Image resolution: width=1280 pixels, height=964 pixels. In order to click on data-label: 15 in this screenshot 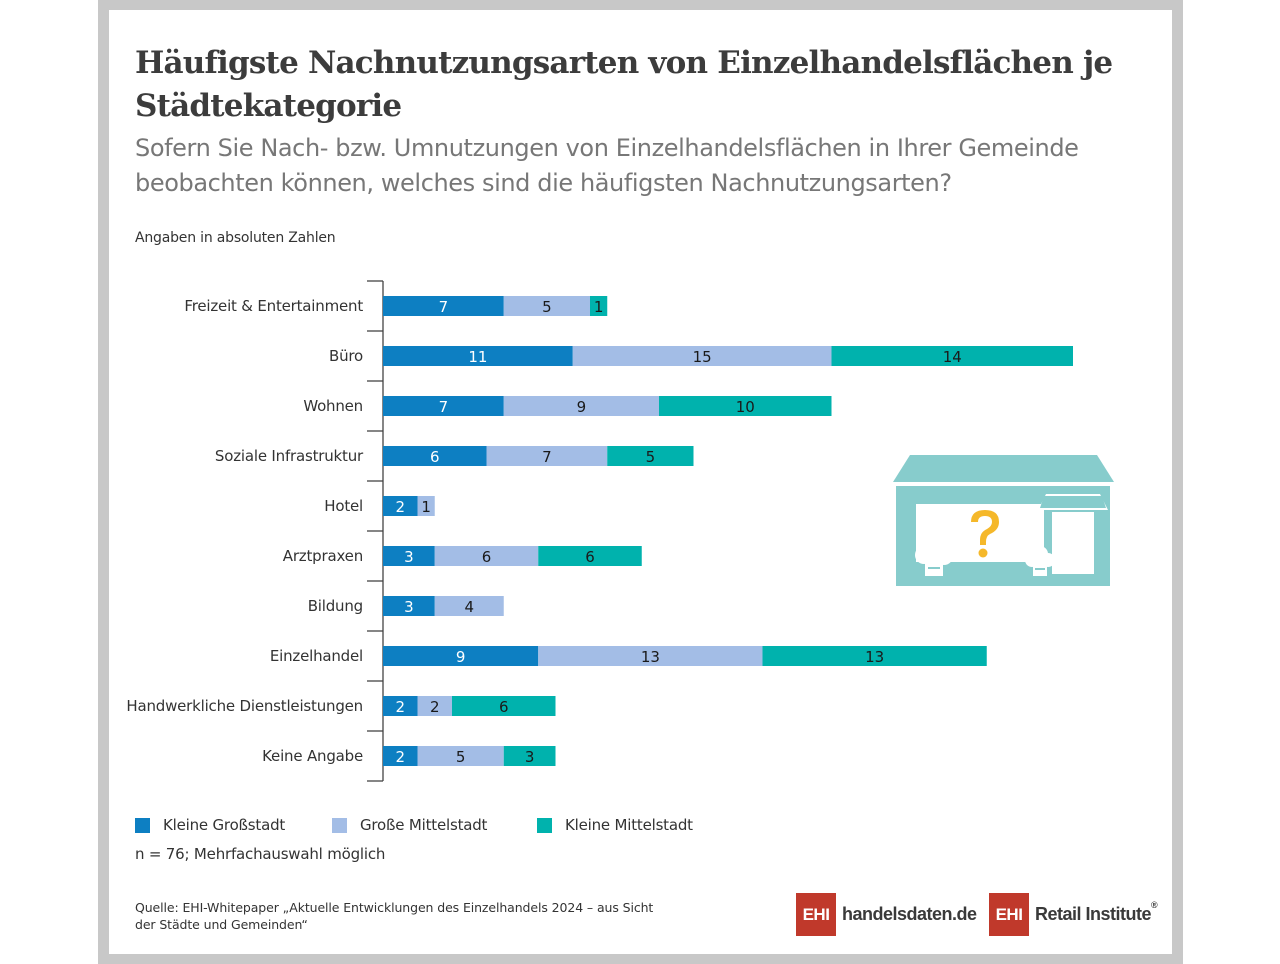, I will do `click(702, 357)`.